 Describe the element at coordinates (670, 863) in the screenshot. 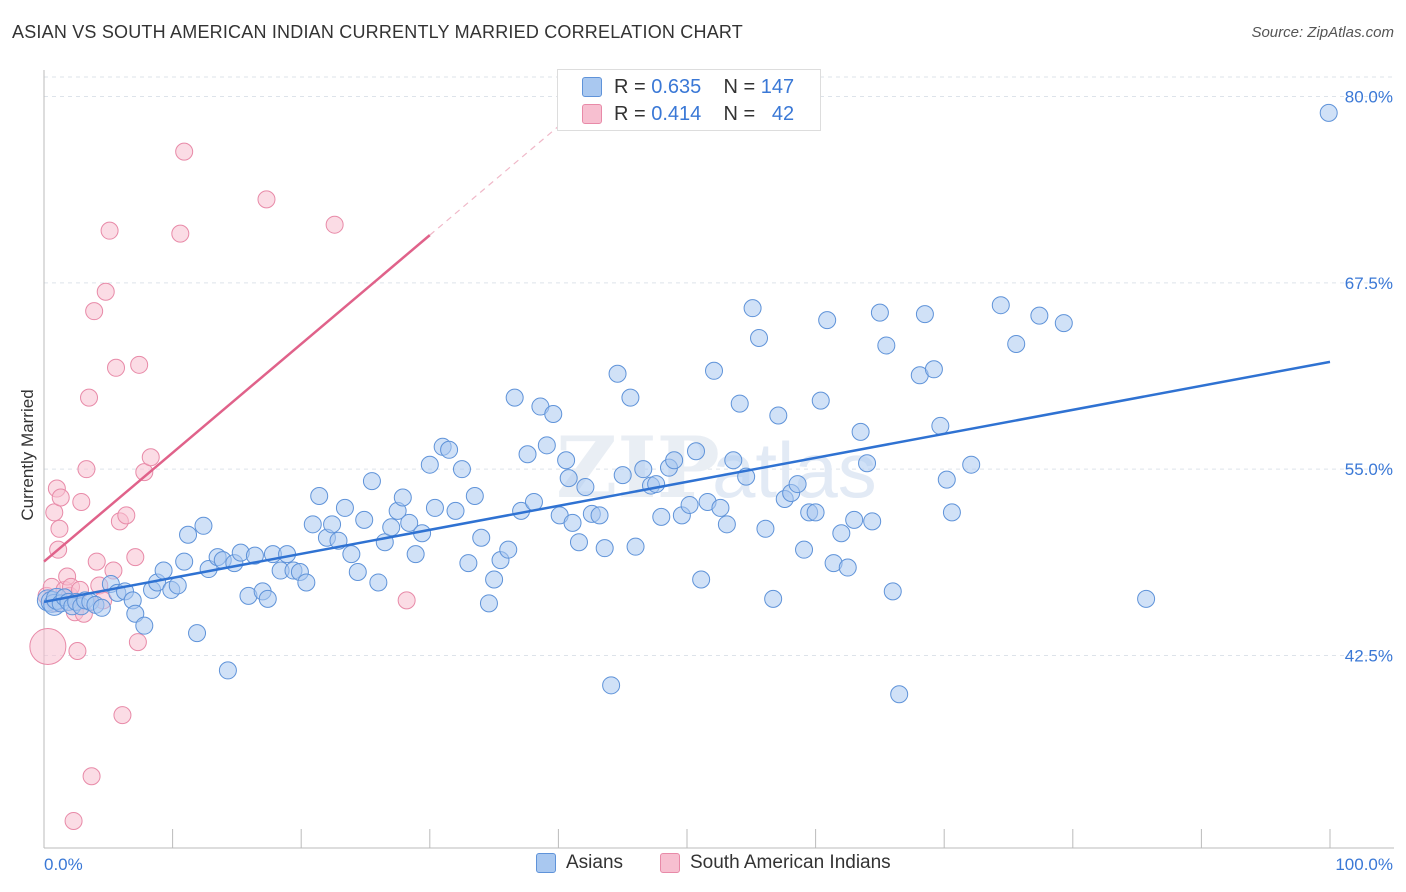

I see `south-american-indians-legend-swatch` at that location.